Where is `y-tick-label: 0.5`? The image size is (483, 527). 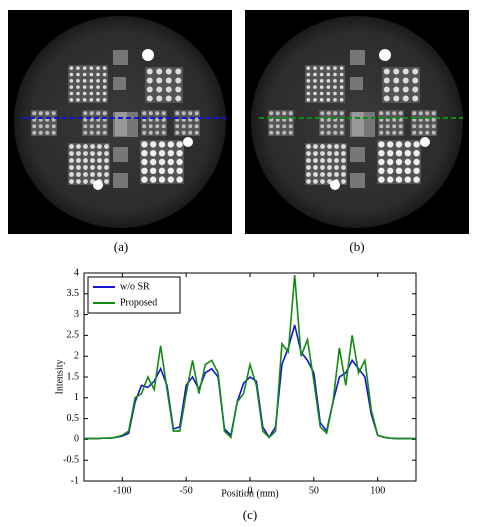 y-tick-label: 0.5 is located at coordinates (73, 418).